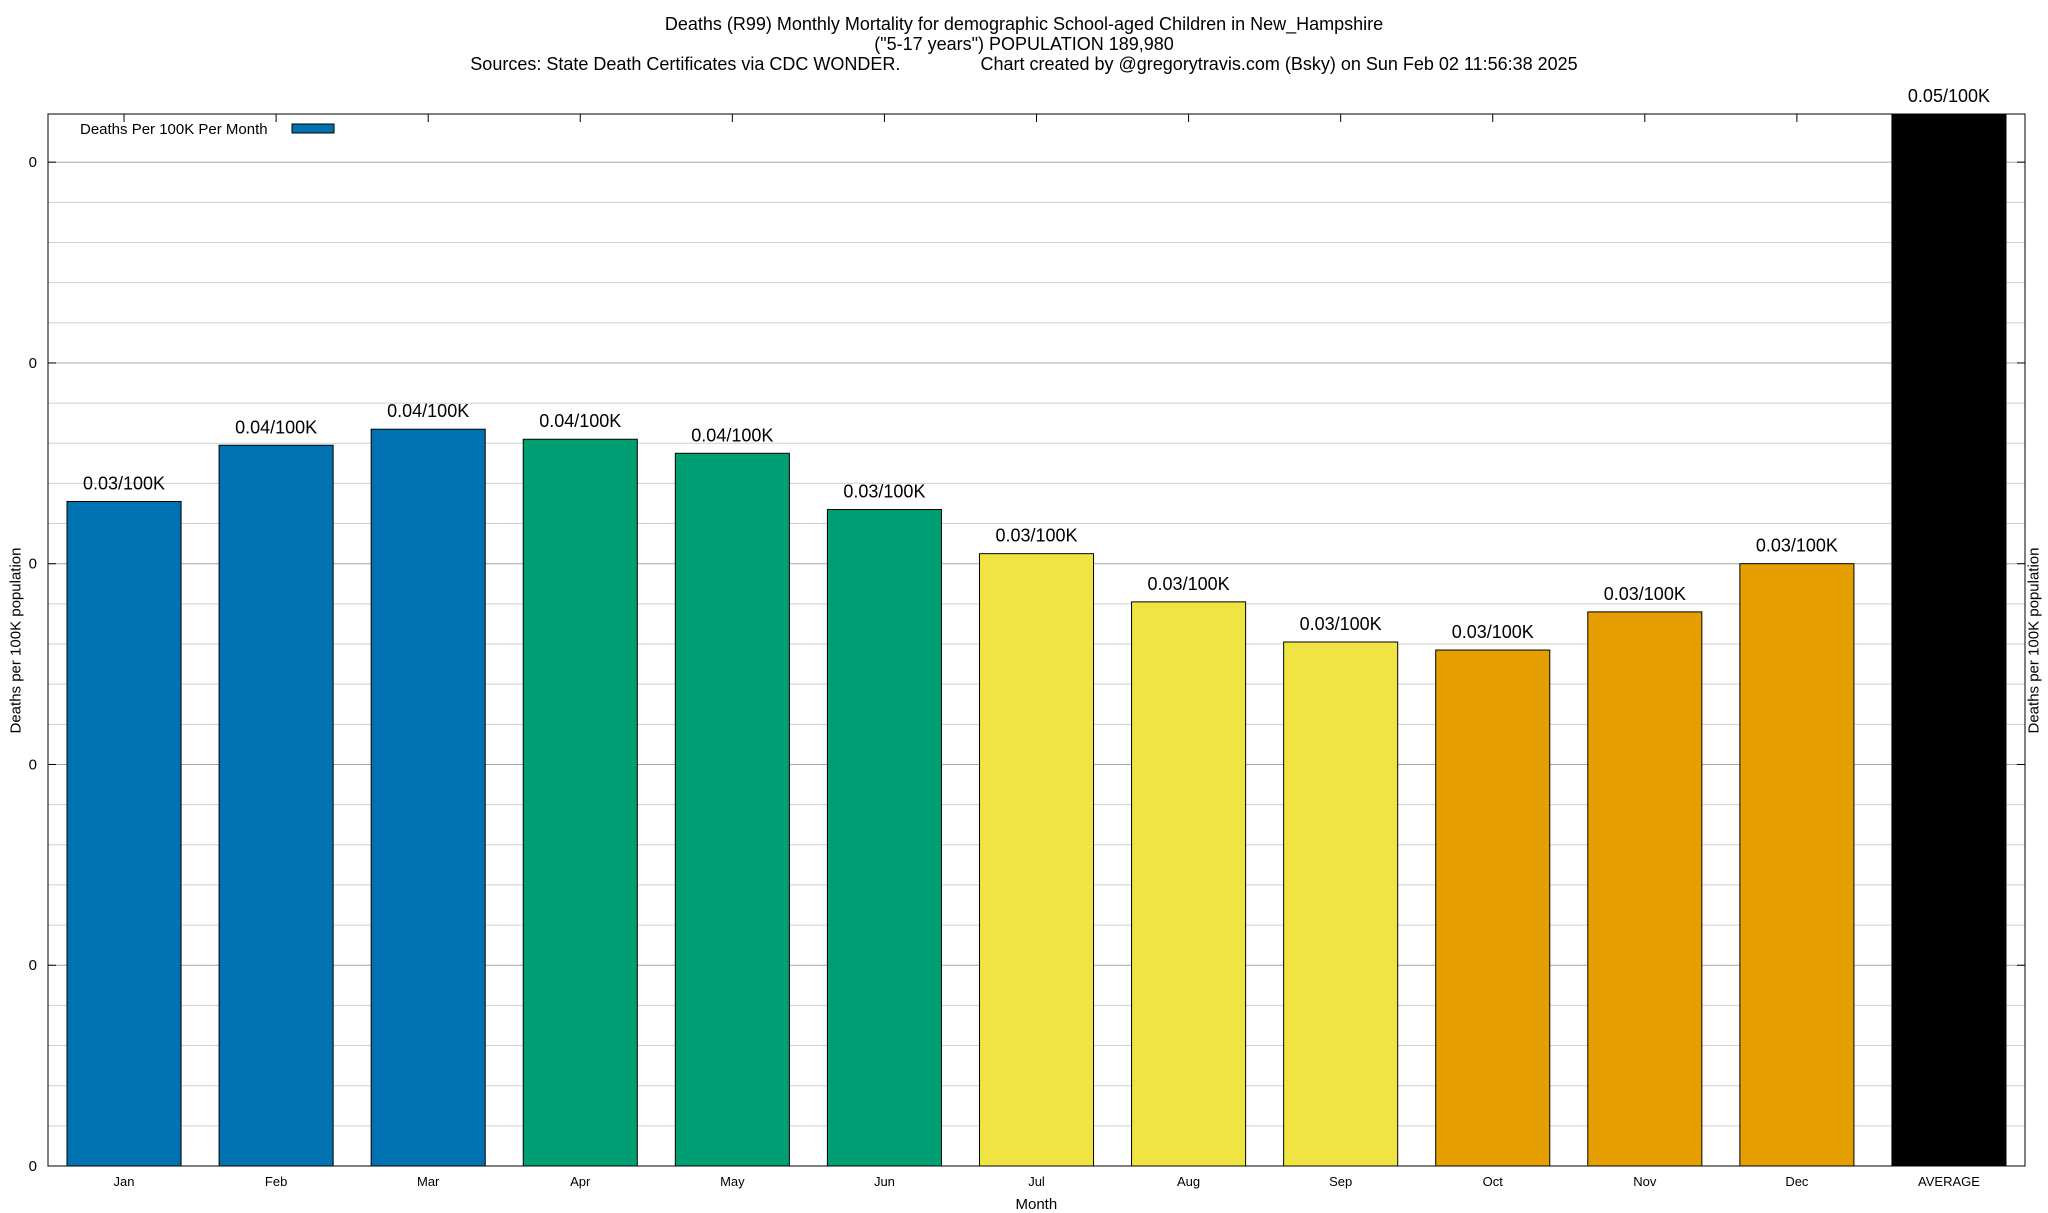 This screenshot has width=2048, height=1213. What do you see at coordinates (732, 1181) in the screenshot?
I see `x-tick-label: May` at bounding box center [732, 1181].